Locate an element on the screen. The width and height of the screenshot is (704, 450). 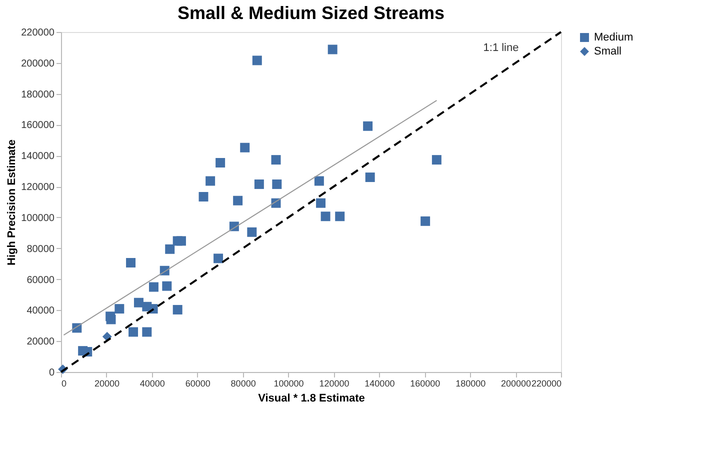
y-tick-label: 40000 is located at coordinates (40, 311).